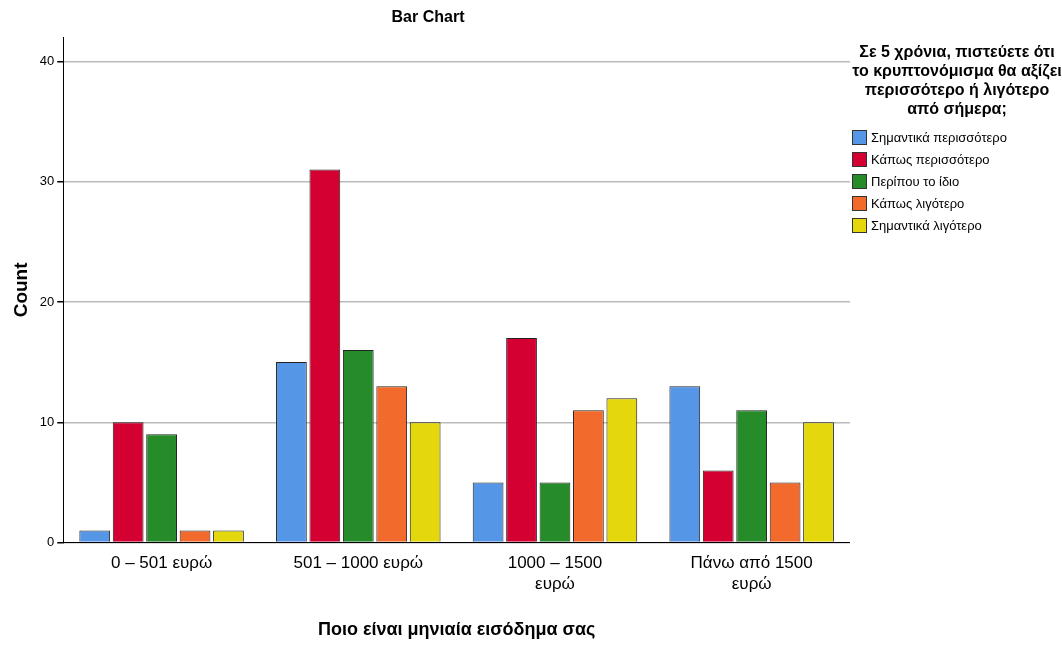  I want to click on x-tick-label: 0 – 501 ευρώ, so click(161, 563).